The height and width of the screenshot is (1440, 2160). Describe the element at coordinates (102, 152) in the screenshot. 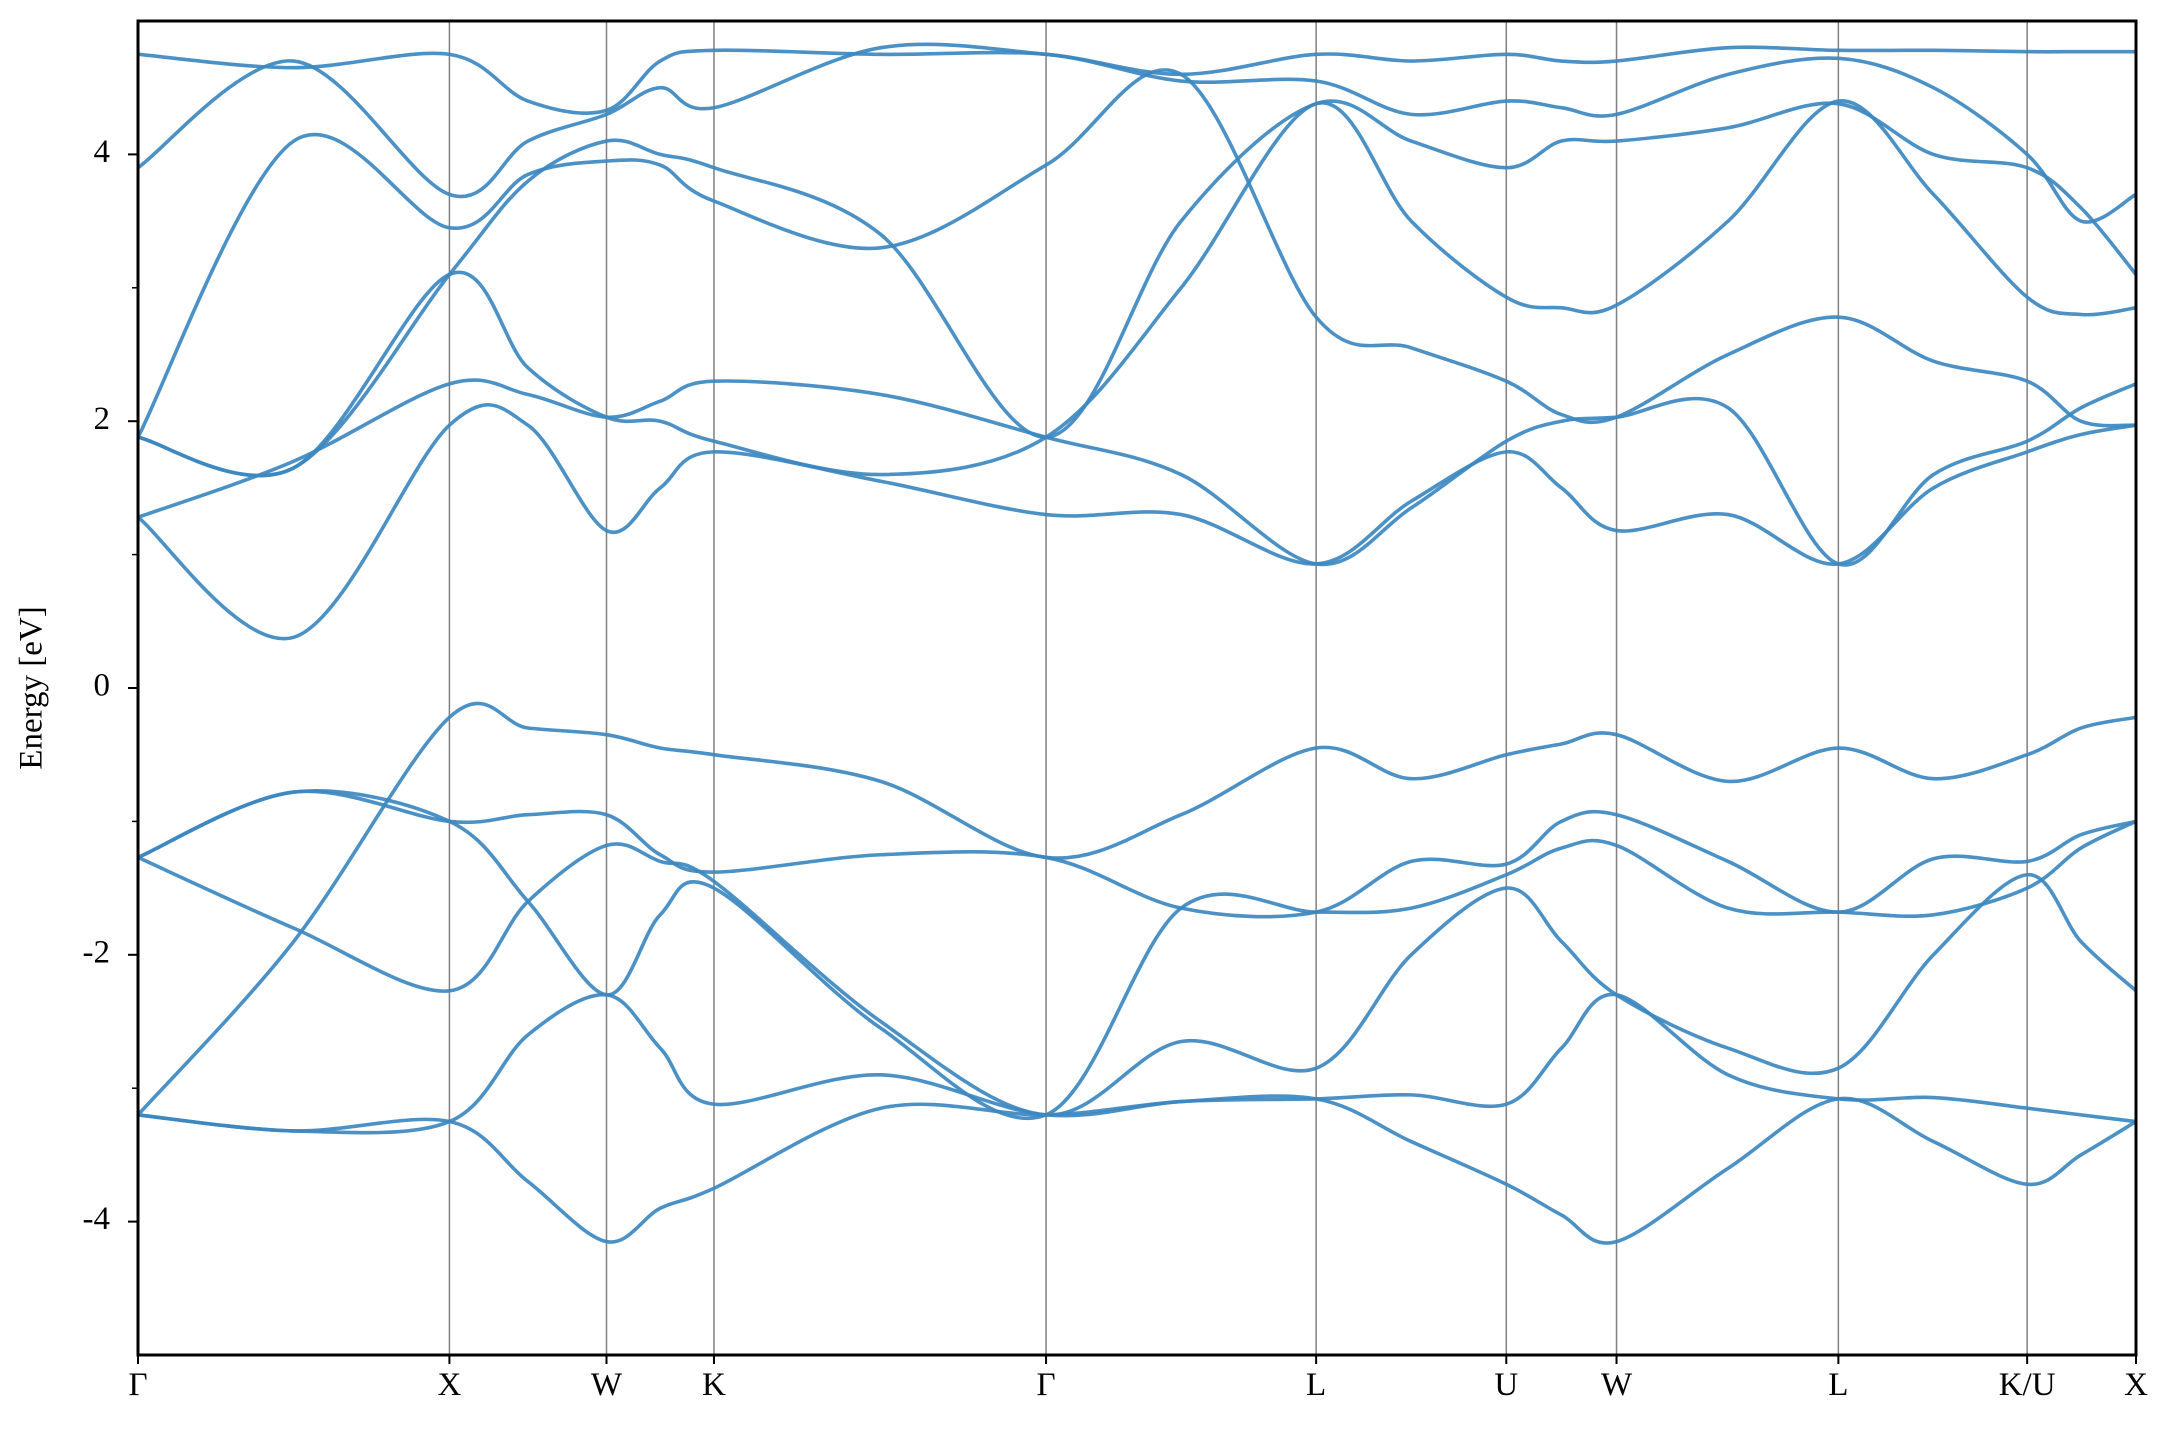

I see `y-tick-label: 4` at that location.